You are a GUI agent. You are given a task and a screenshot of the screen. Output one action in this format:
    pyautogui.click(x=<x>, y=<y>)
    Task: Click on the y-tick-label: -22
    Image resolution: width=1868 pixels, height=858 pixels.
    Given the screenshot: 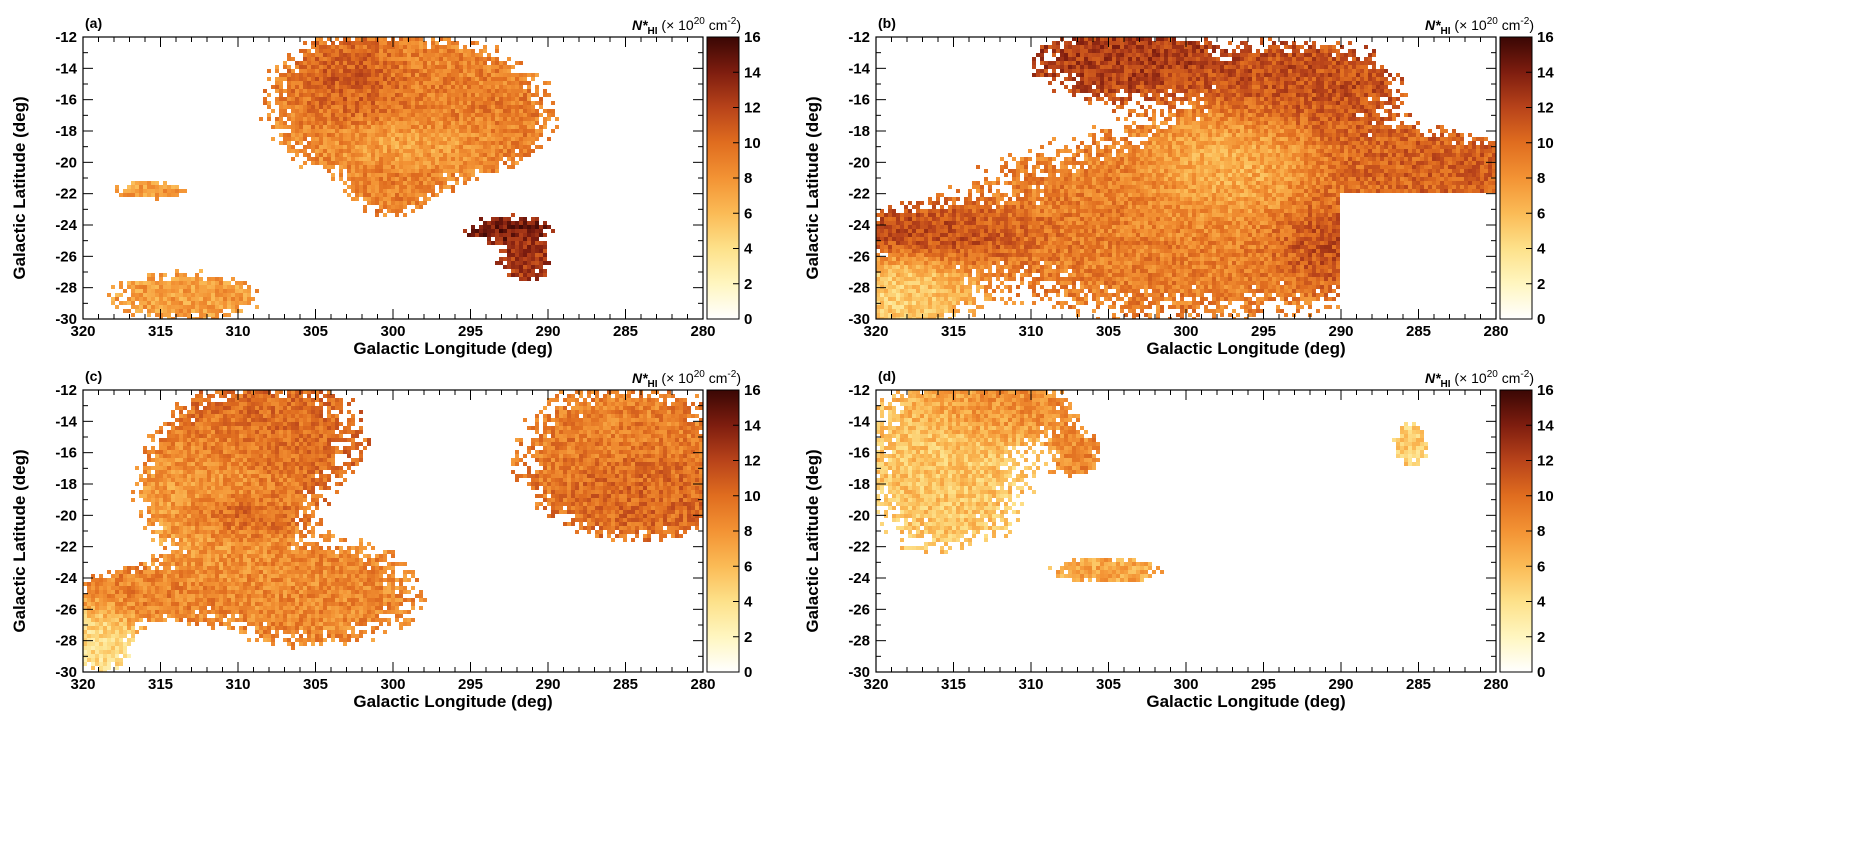 What is the action you would take?
    pyautogui.click(x=66, y=194)
    